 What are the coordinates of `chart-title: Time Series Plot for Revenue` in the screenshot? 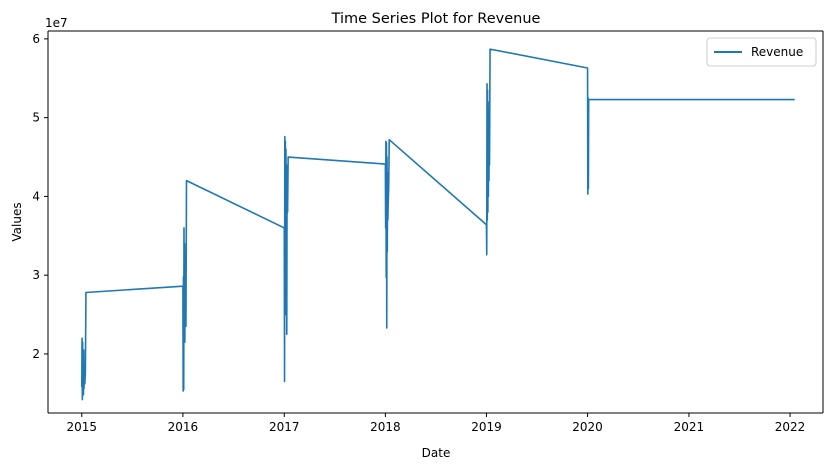 It's located at (436, 19).